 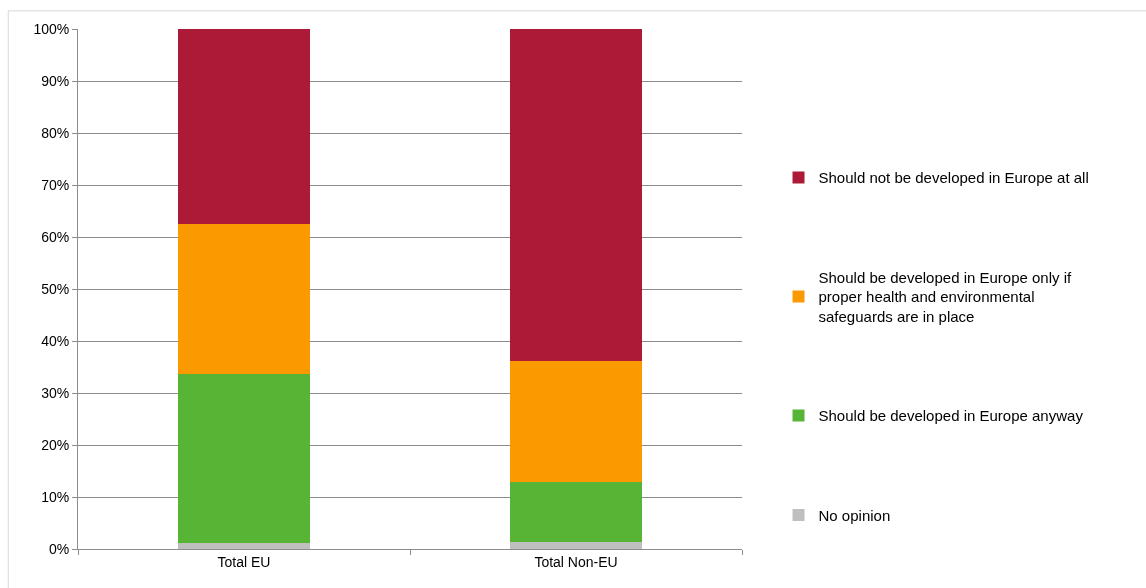 I want to click on y-tick-label: 60%, so click(x=55, y=236).